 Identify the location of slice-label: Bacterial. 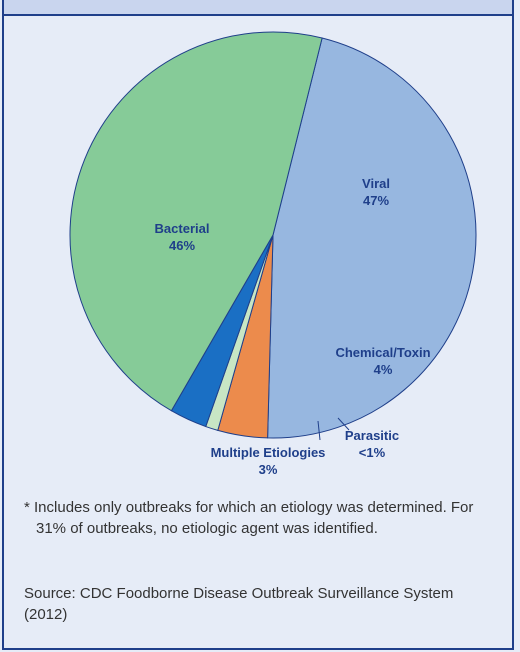
(182, 228).